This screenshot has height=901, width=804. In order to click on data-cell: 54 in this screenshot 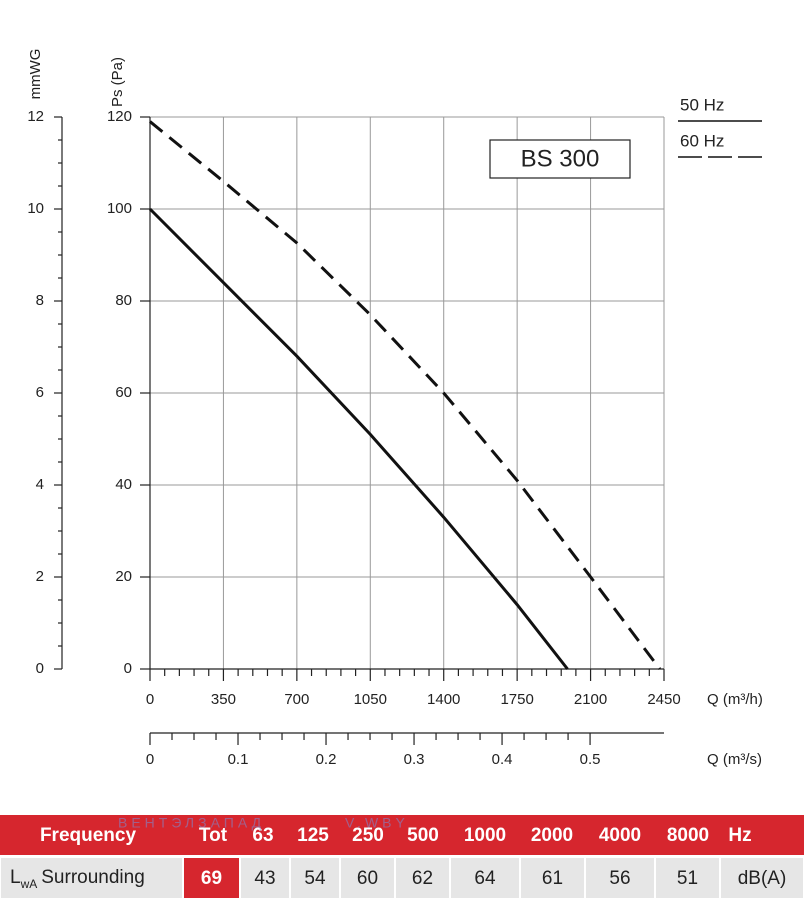, I will do `click(315, 878)`.